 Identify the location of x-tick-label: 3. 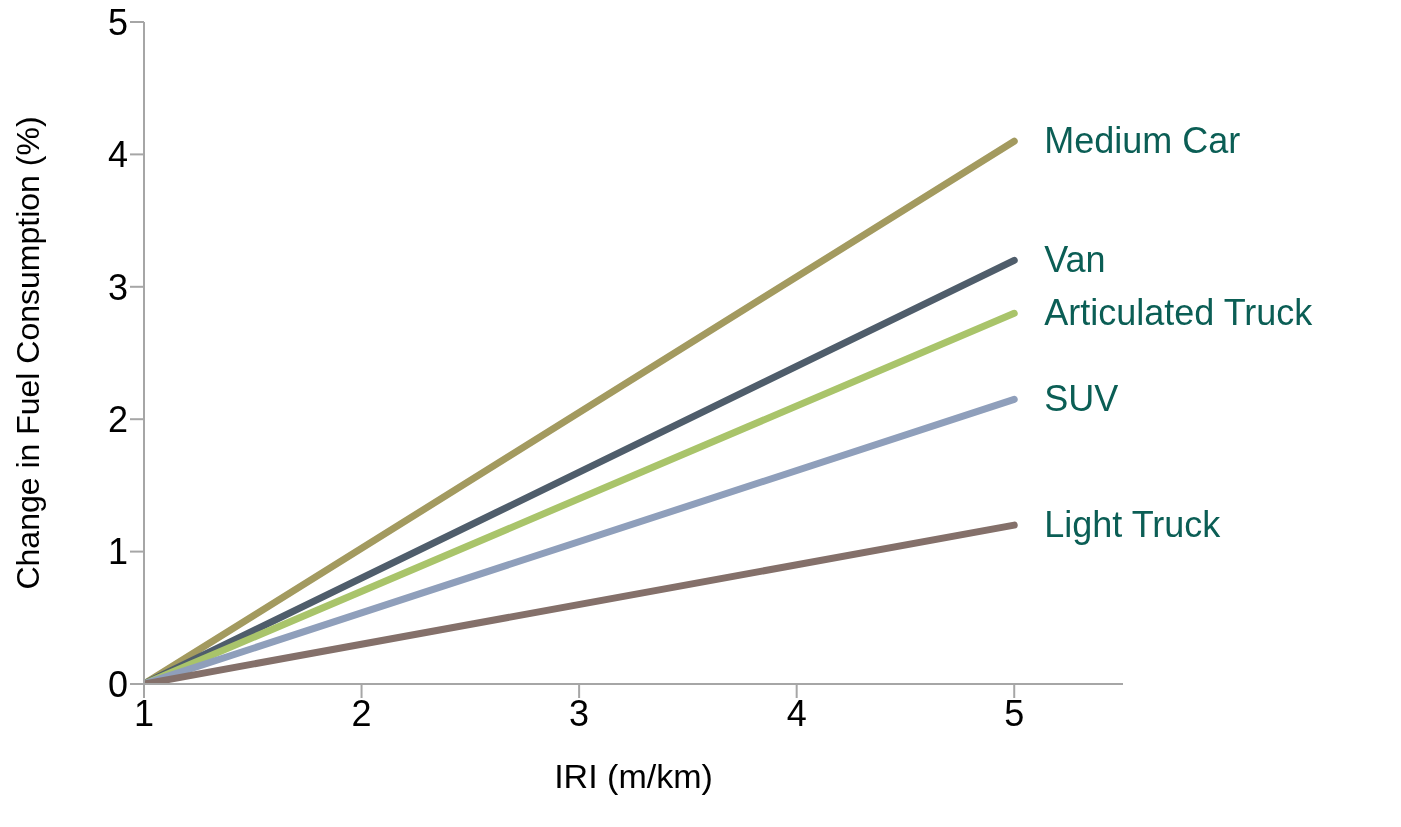
(579, 713).